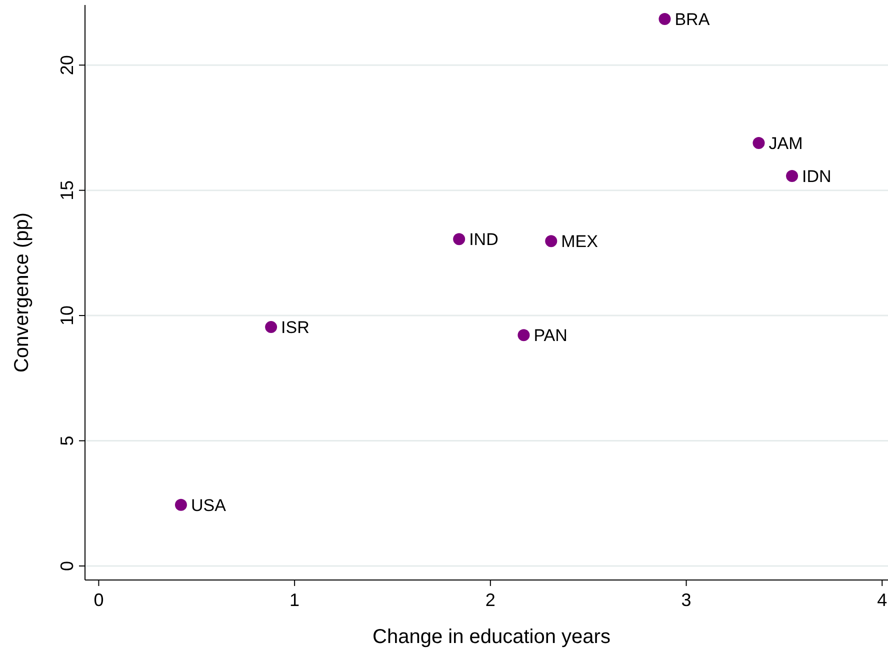  Describe the element at coordinates (99, 600) in the screenshot. I see `x-tick-label: 0` at that location.